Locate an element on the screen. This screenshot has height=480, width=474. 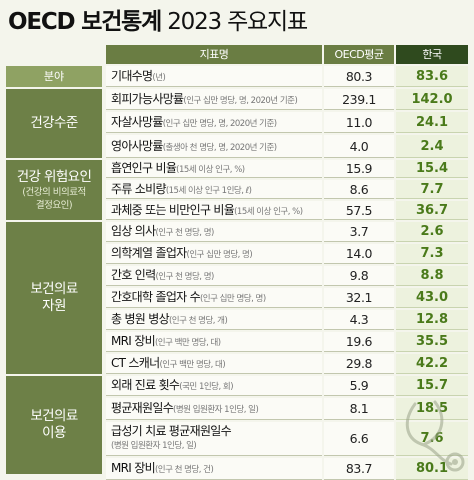
indicator-name: 의학계열 졸업자(인구 십만 명당, 명) is located at coordinates (214, 254).